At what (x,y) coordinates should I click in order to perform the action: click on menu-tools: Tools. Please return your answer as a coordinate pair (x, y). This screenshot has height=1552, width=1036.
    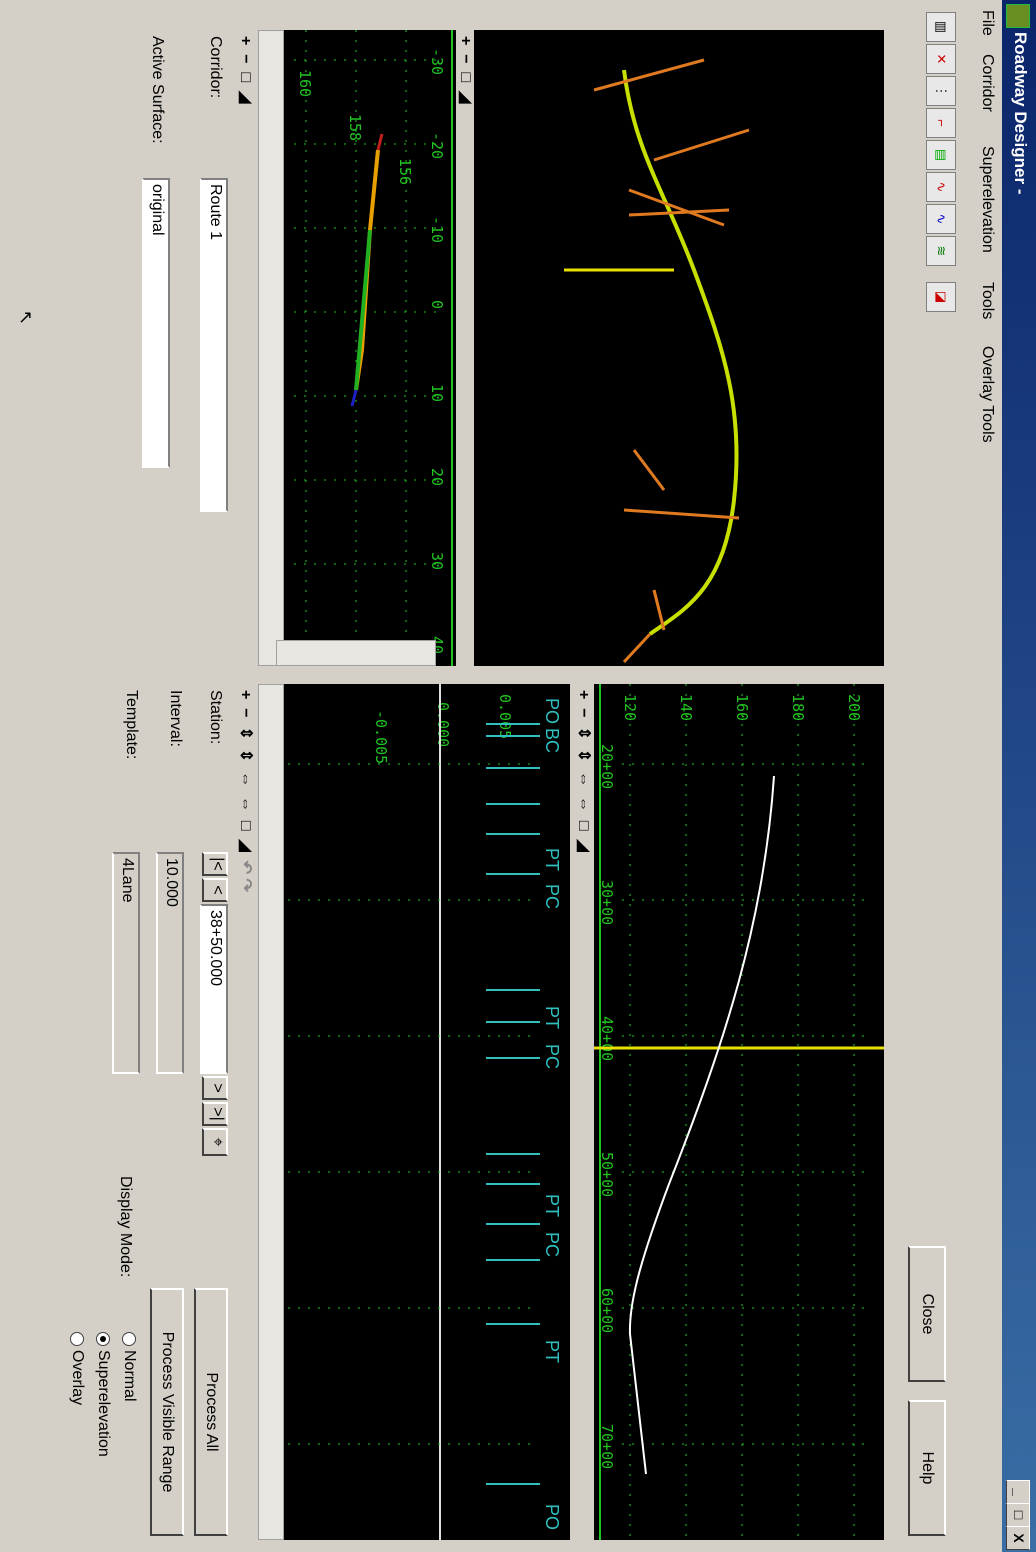
    Looking at the image, I should click on (987, 301).